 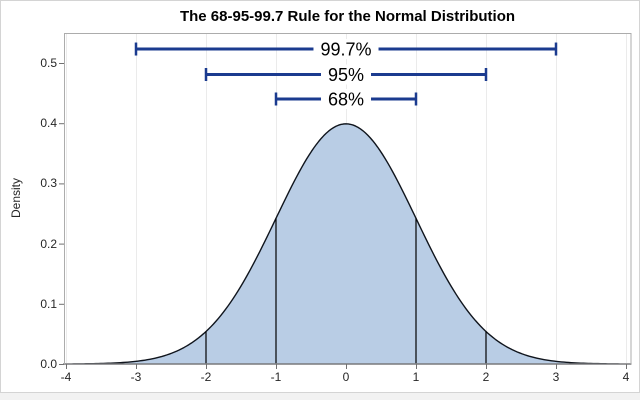 I want to click on x-tick-label: -4, so click(x=66, y=377).